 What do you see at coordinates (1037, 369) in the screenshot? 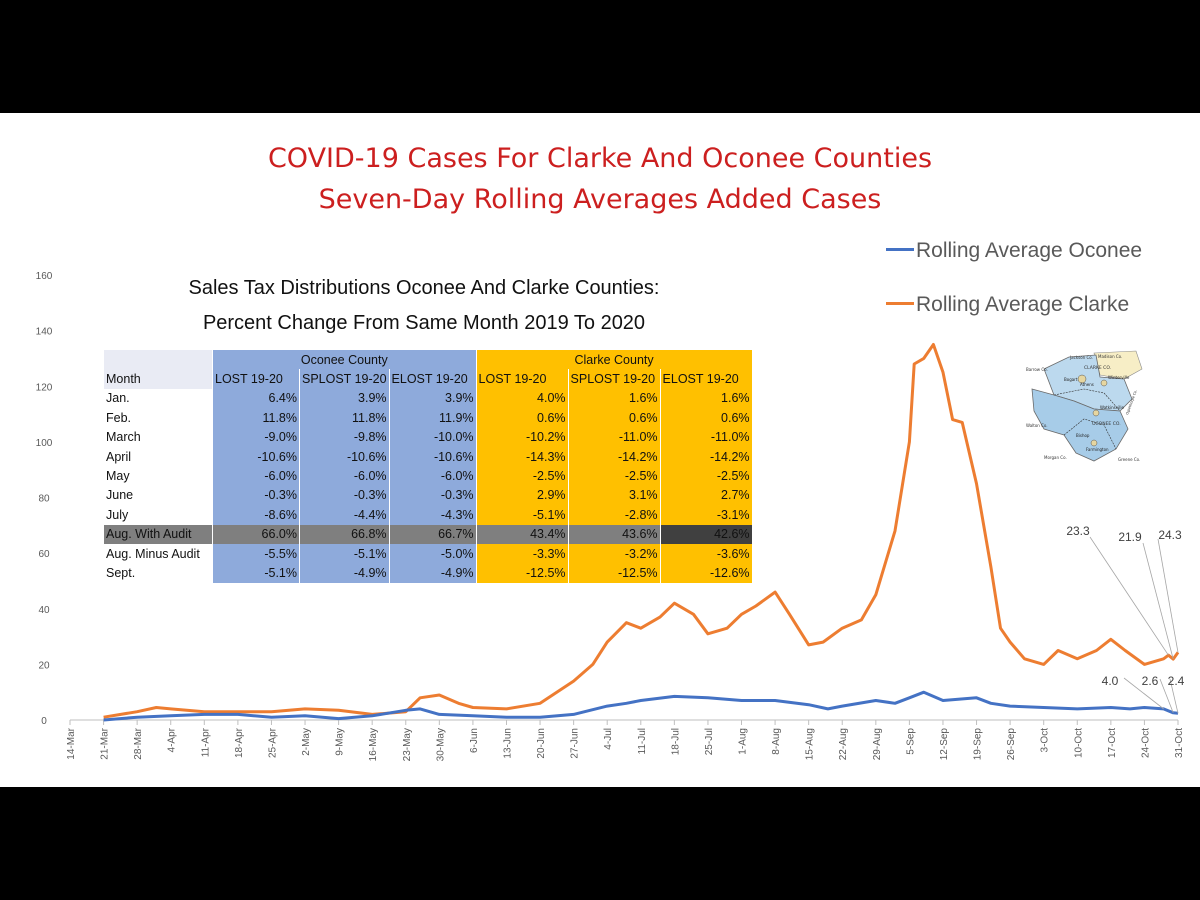
I see `map-label: Barrow Co.` at bounding box center [1037, 369].